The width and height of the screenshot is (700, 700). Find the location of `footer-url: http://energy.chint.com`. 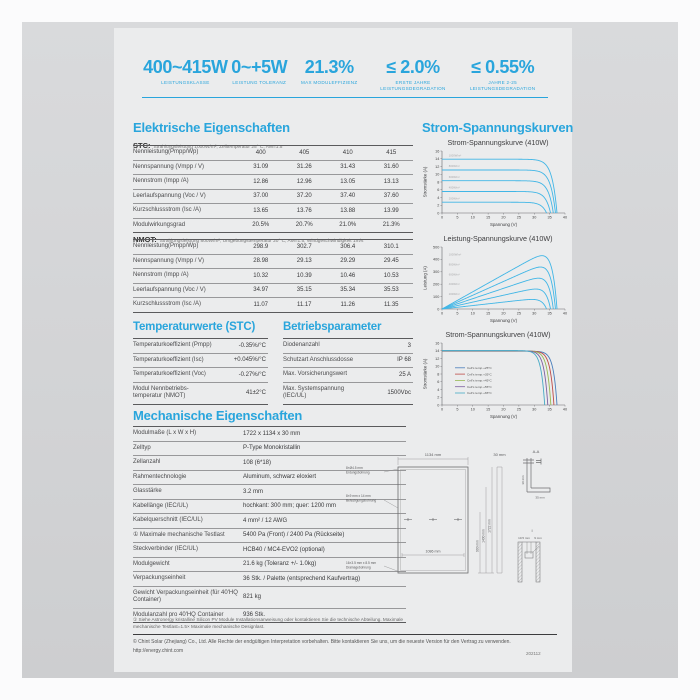

footer-url: http://energy.chint.com is located at coordinates (158, 651).